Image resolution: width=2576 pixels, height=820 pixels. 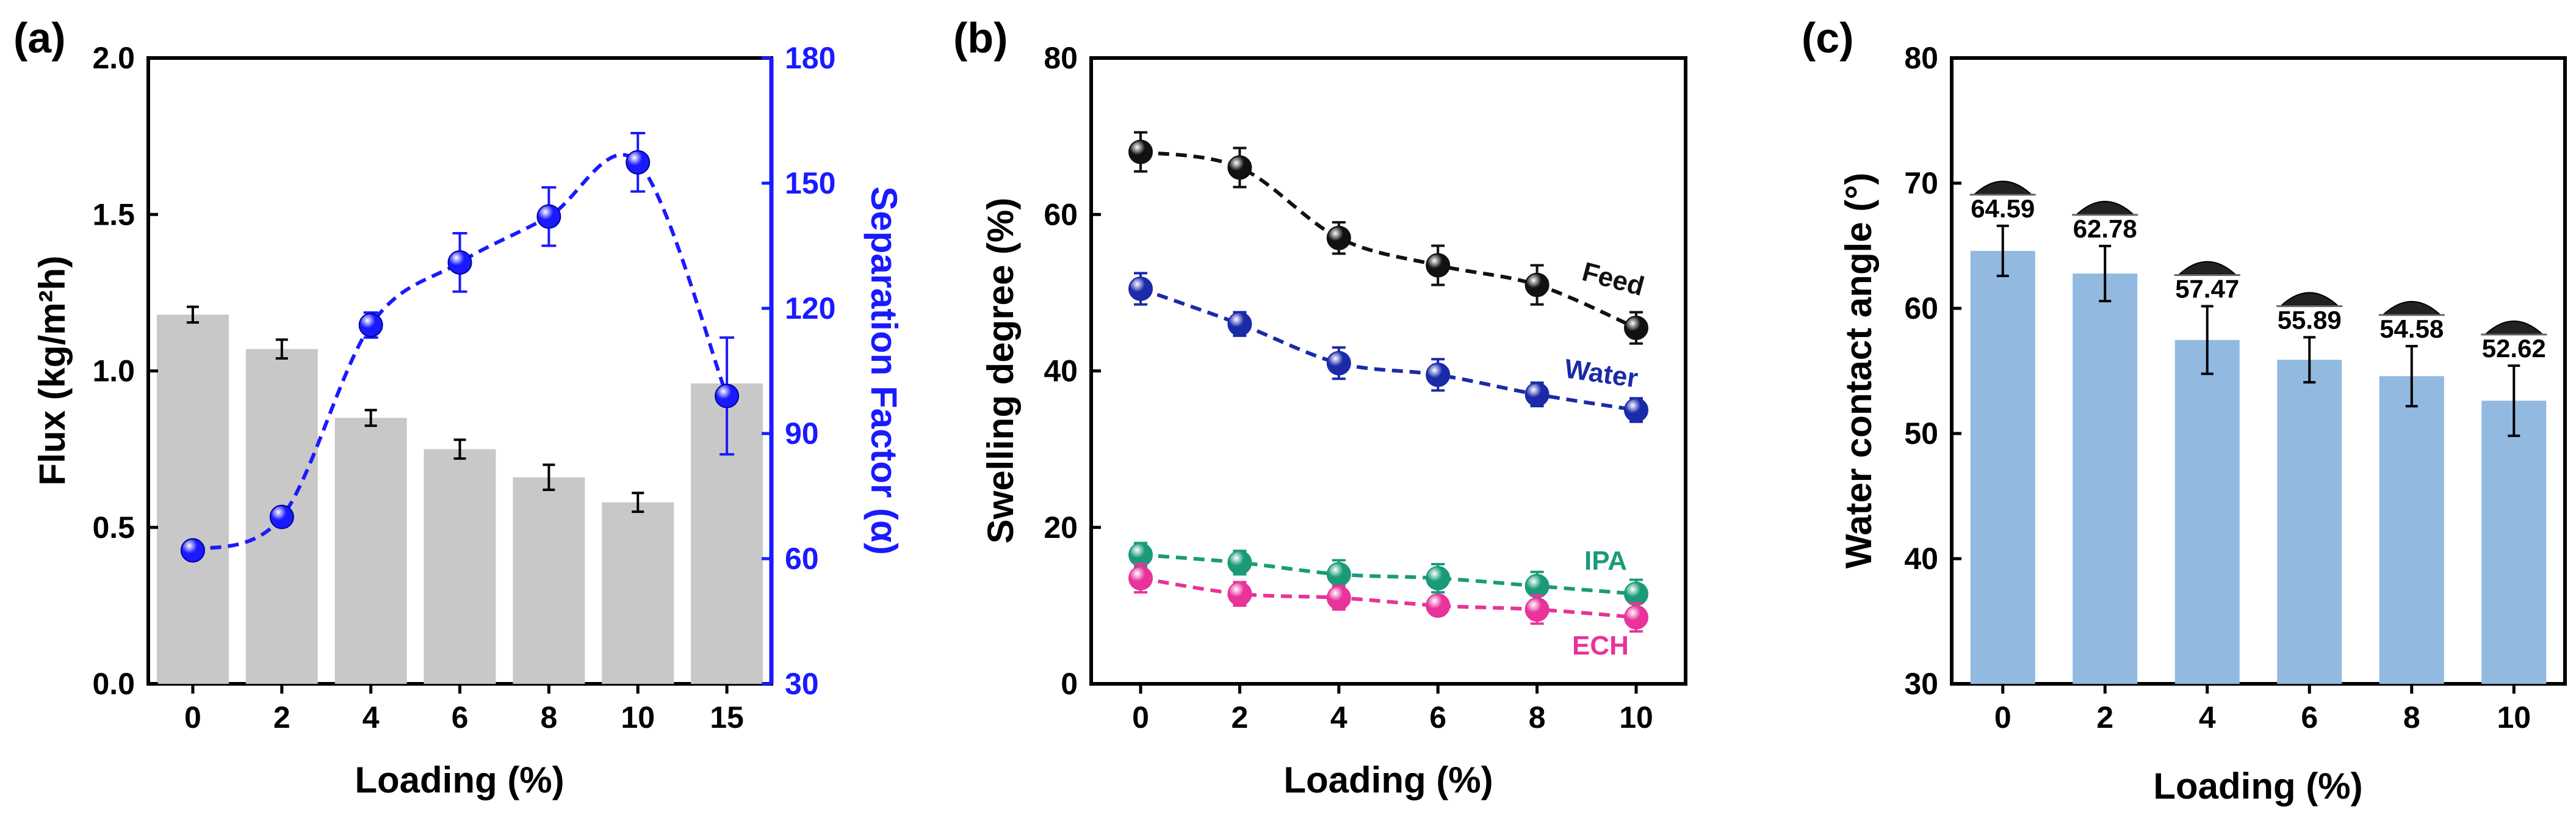 I want to click on x-tick-label-a-0: 0, so click(x=192, y=717).